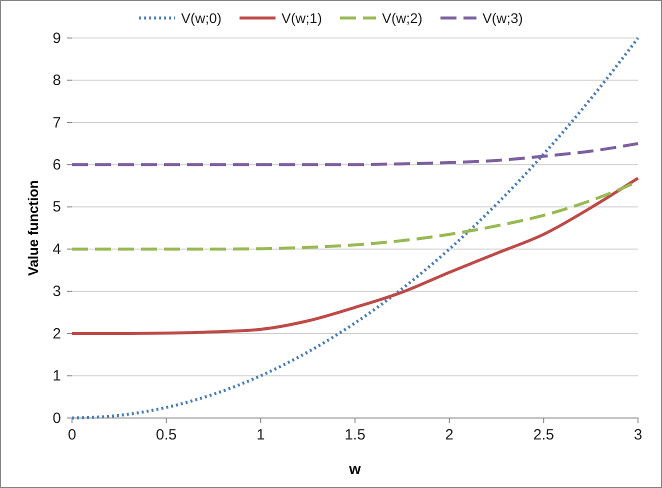 The height and width of the screenshot is (488, 662). Describe the element at coordinates (449, 435) in the screenshot. I see `x-tick-label: 2` at that location.